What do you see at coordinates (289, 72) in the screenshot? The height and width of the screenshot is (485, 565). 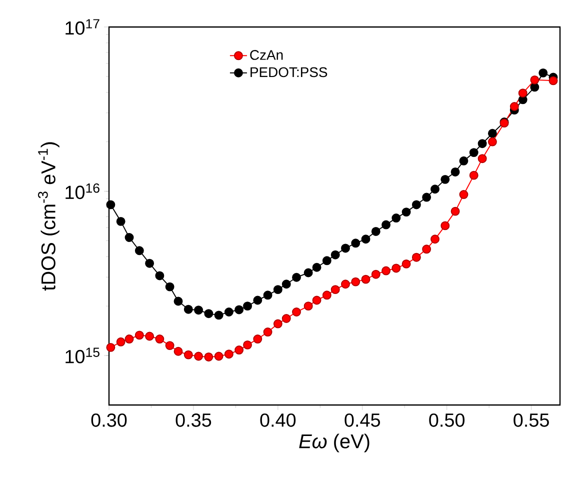 I see `legend-label: PEDOT:PSS` at bounding box center [289, 72].